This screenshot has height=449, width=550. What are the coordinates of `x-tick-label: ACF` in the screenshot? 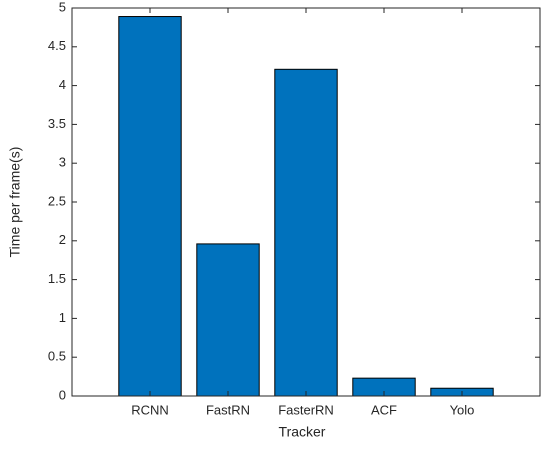 It's located at (384, 409).